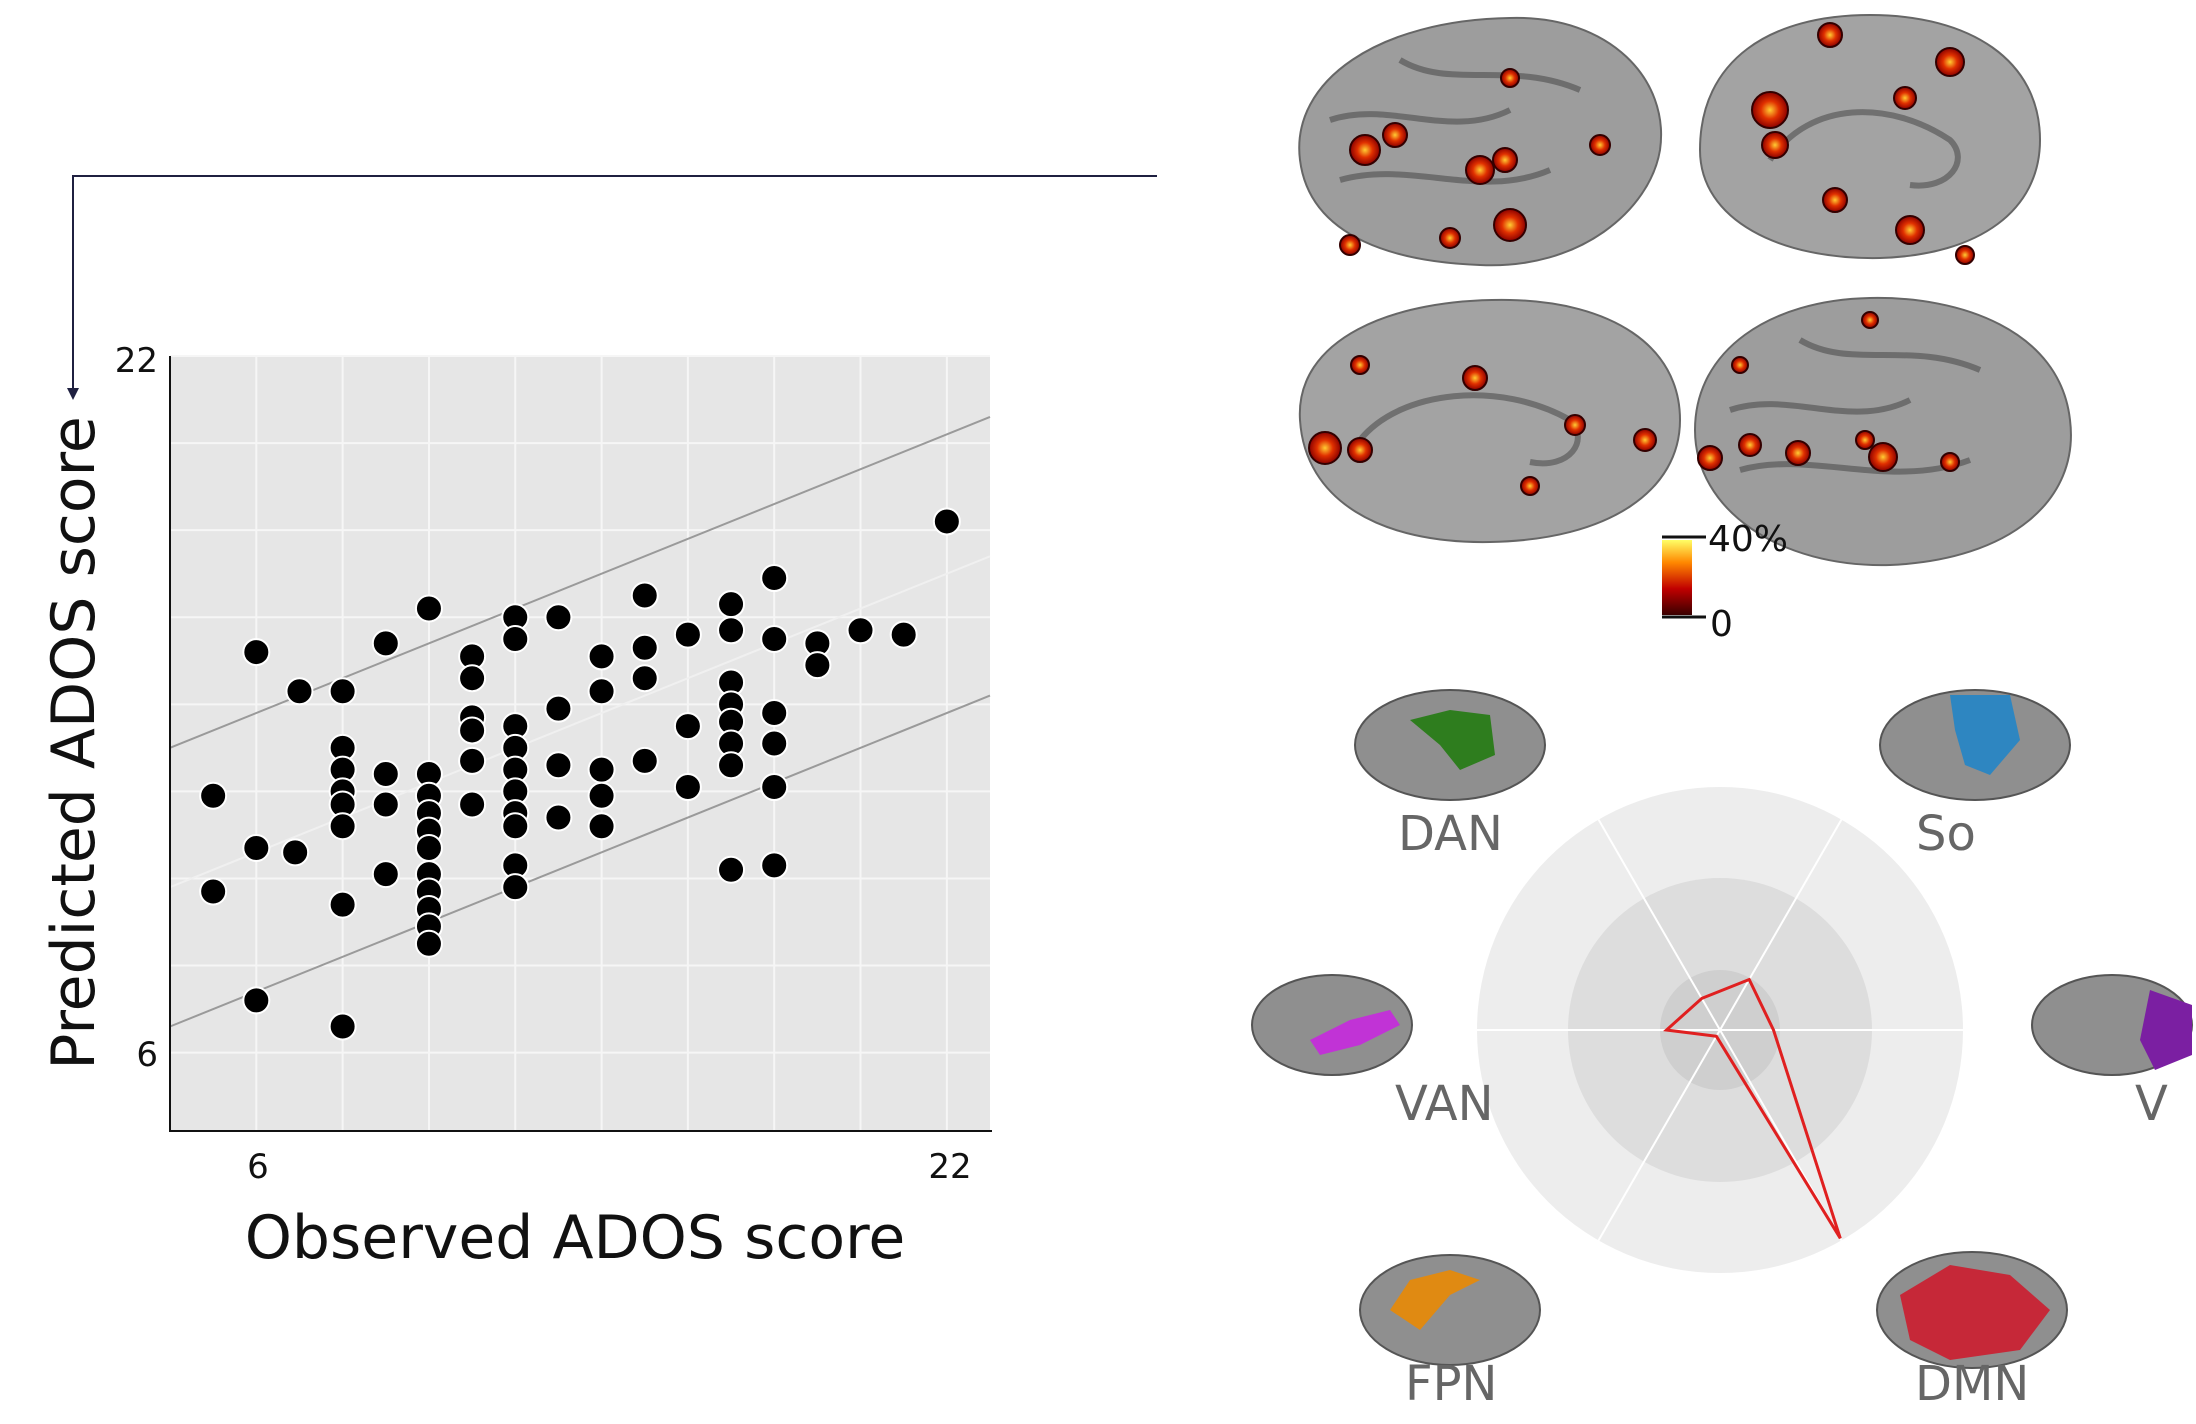  Describe the element at coordinates (1882, 431) in the screenshot. I see `brain-lateral-right` at that location.